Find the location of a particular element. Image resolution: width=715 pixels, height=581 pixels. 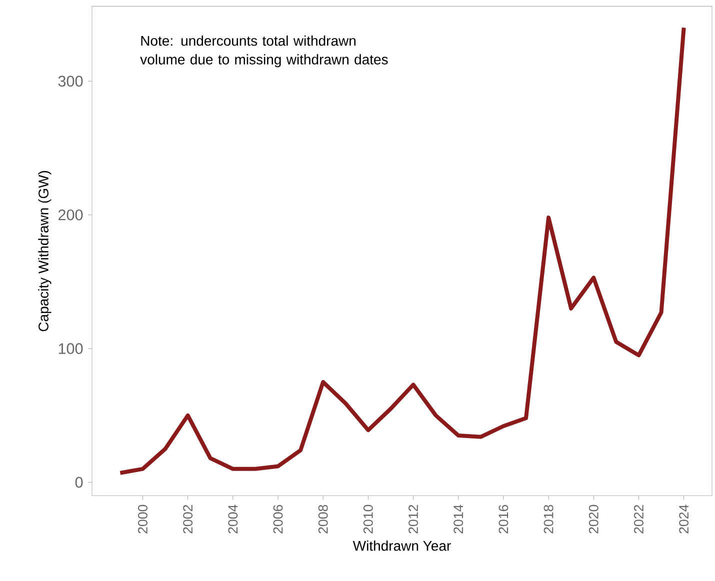

y-axis-title: Capacity Withdrawn (GW) is located at coordinates (45, 251).